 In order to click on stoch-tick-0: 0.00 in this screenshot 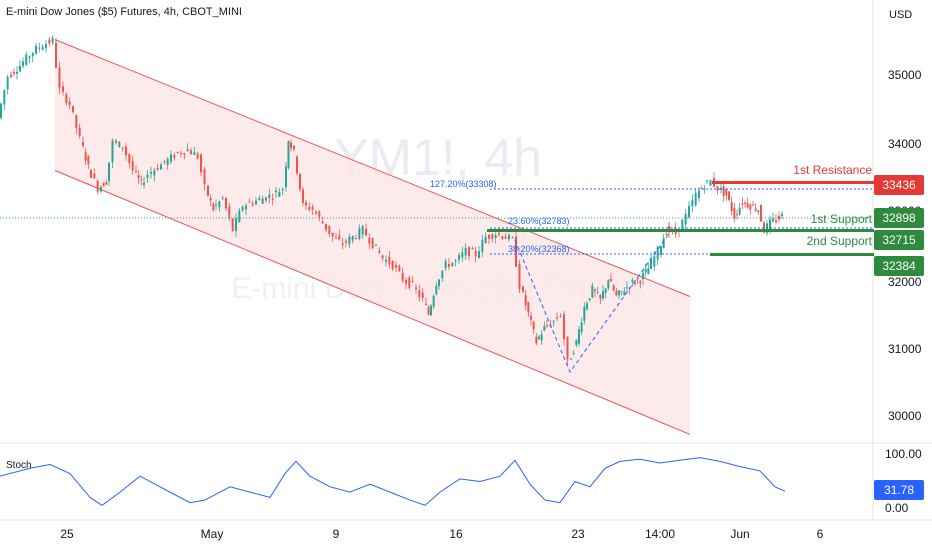, I will do `click(897, 508)`.